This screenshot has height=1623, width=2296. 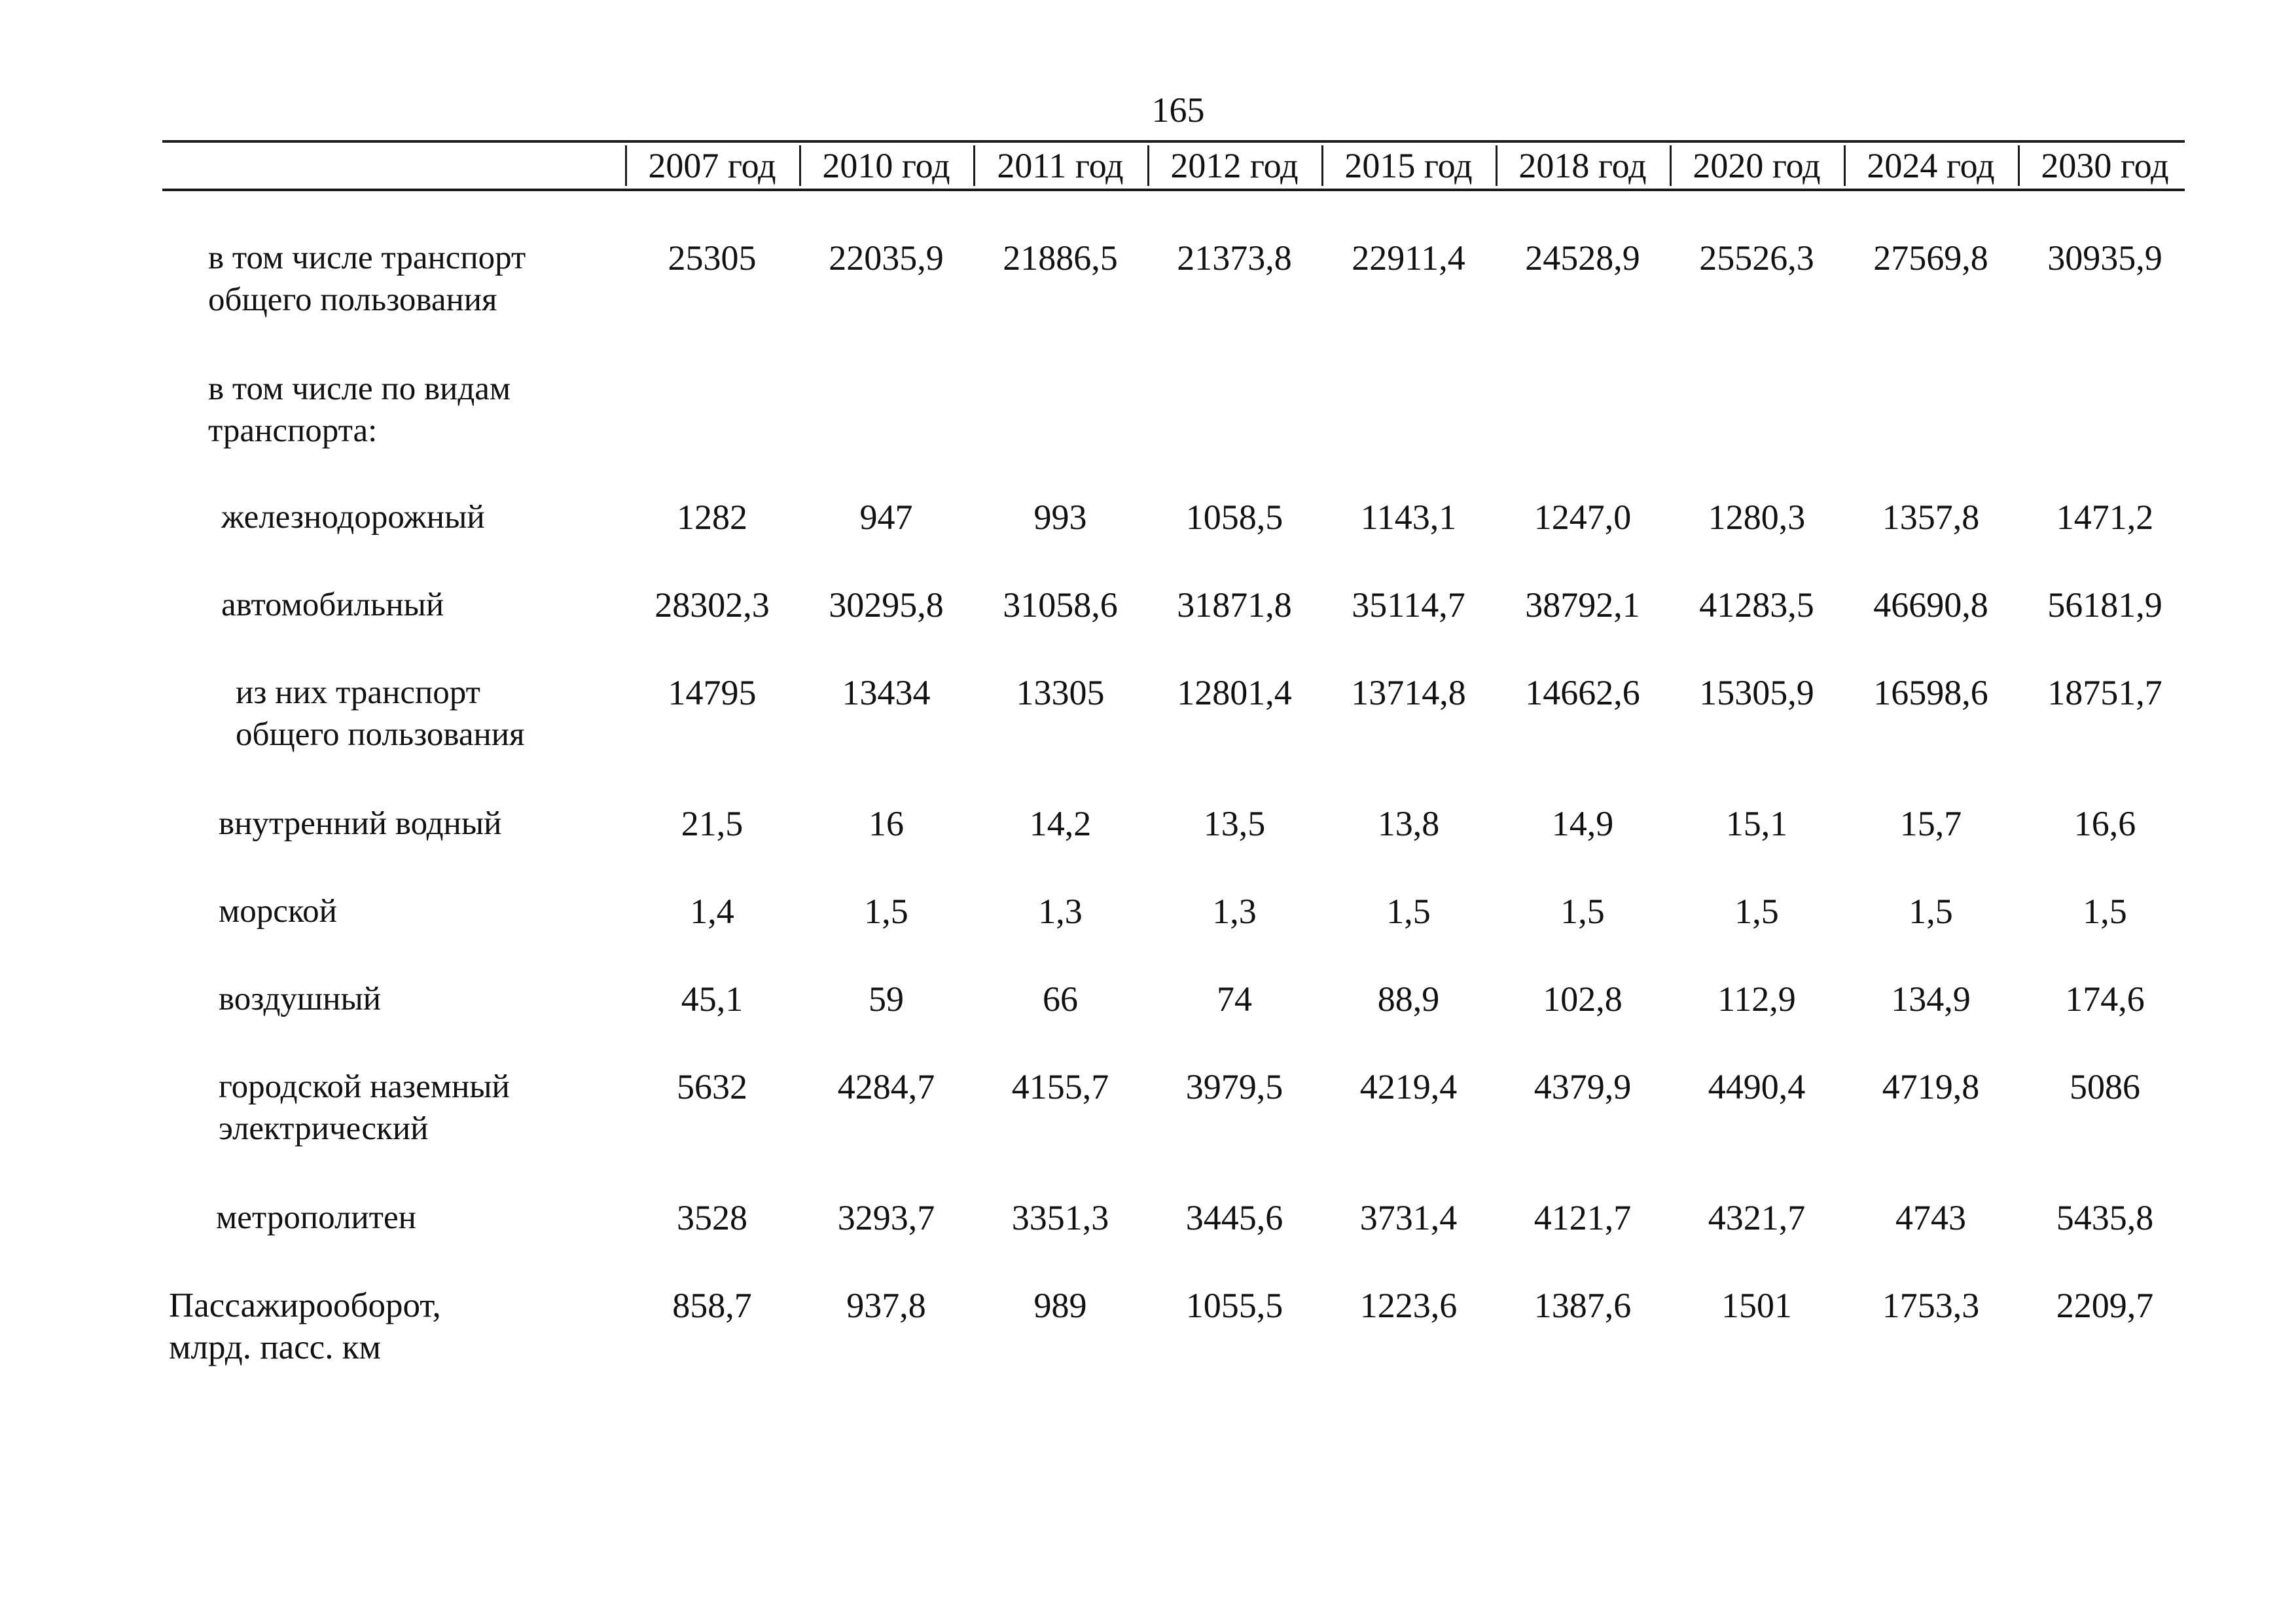 What do you see at coordinates (1408, 1086) in the screenshot?
I see `table-cell: 4219,4` at bounding box center [1408, 1086].